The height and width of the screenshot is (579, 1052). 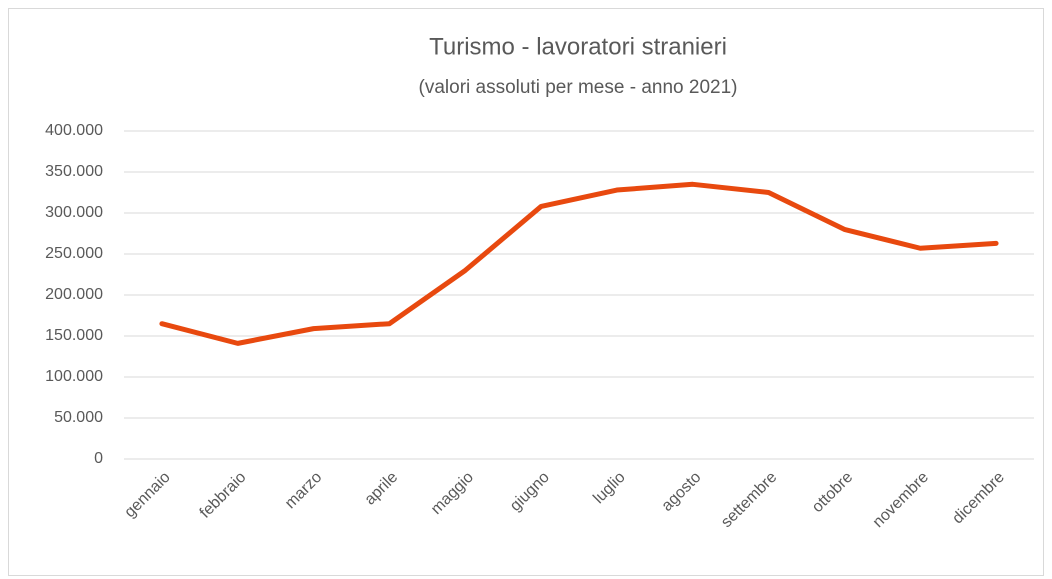 I want to click on y-tick-label: 0, so click(x=98, y=458).